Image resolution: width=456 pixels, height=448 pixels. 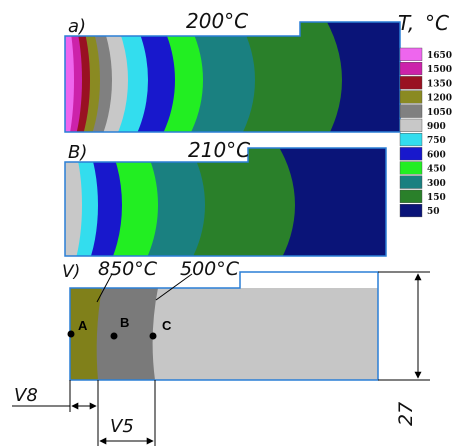 I want to click on point-a-label: A, so click(x=83, y=325).